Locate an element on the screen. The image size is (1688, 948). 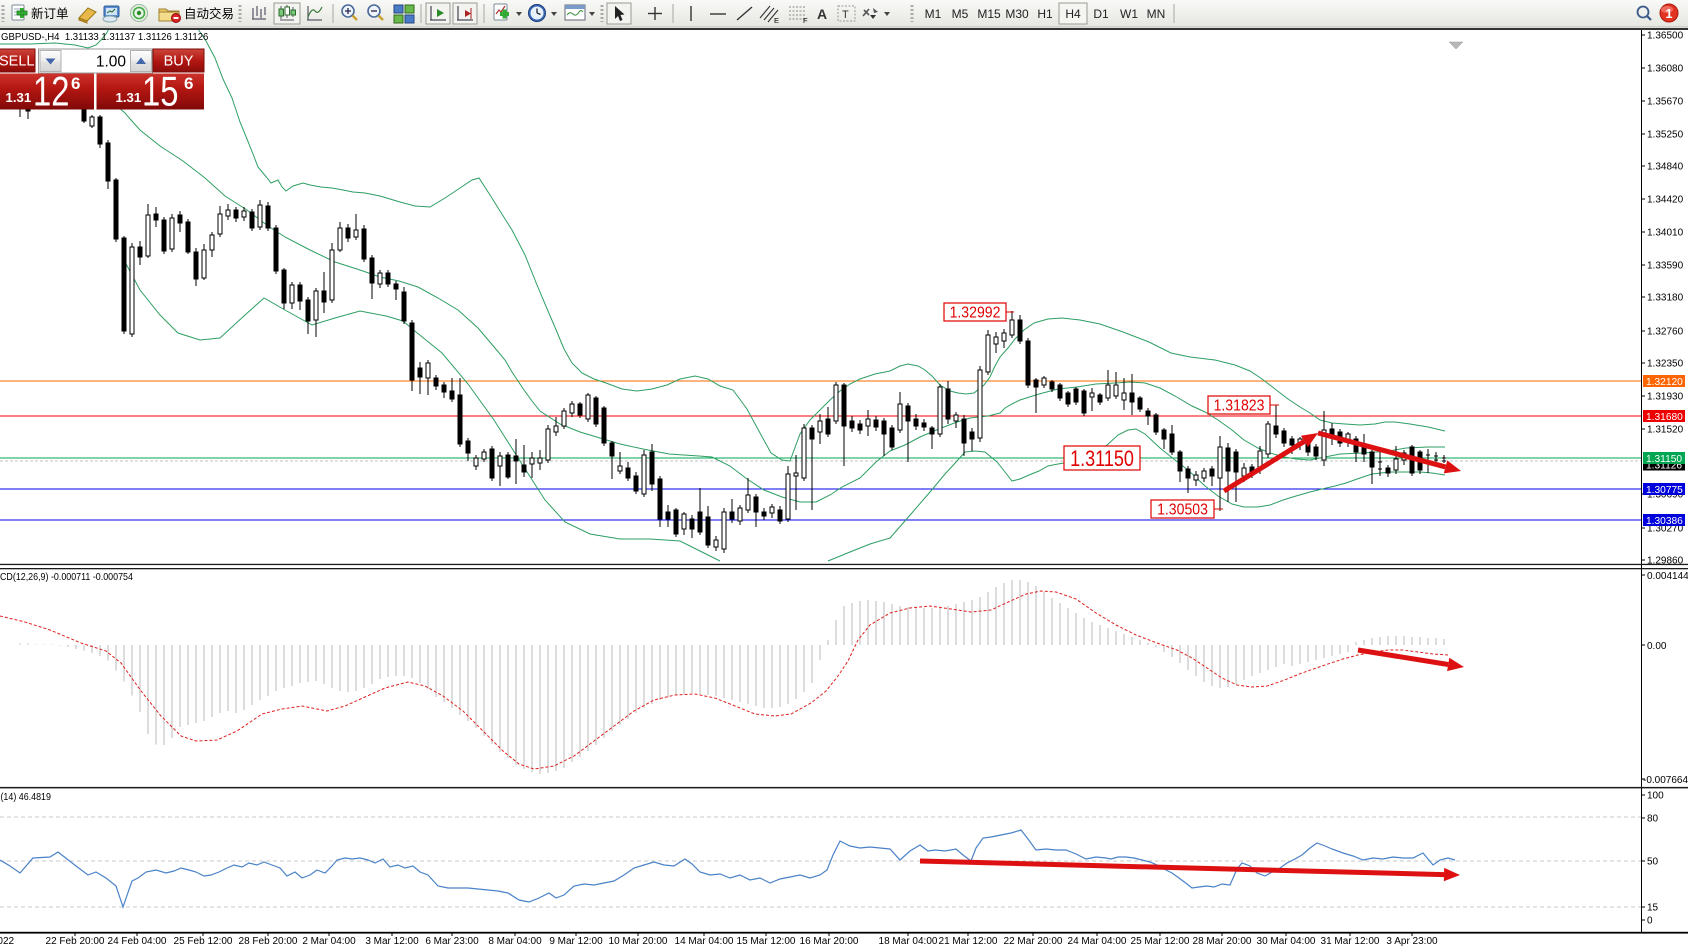
svg-text: 12 is located at coordinates (51, 91).